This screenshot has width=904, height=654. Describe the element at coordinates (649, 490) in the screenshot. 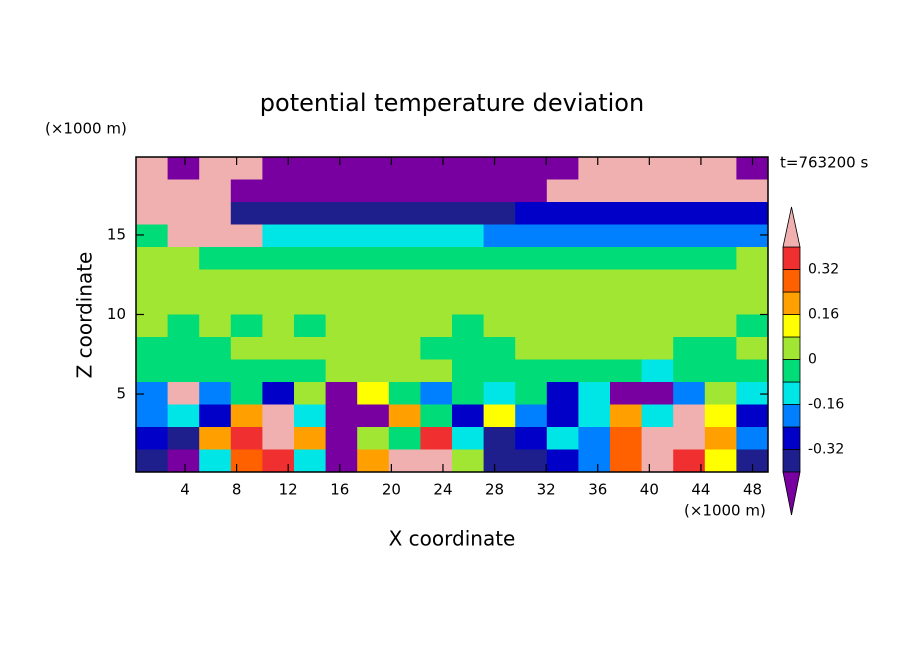

I see `x-tick-label: 40` at that location.